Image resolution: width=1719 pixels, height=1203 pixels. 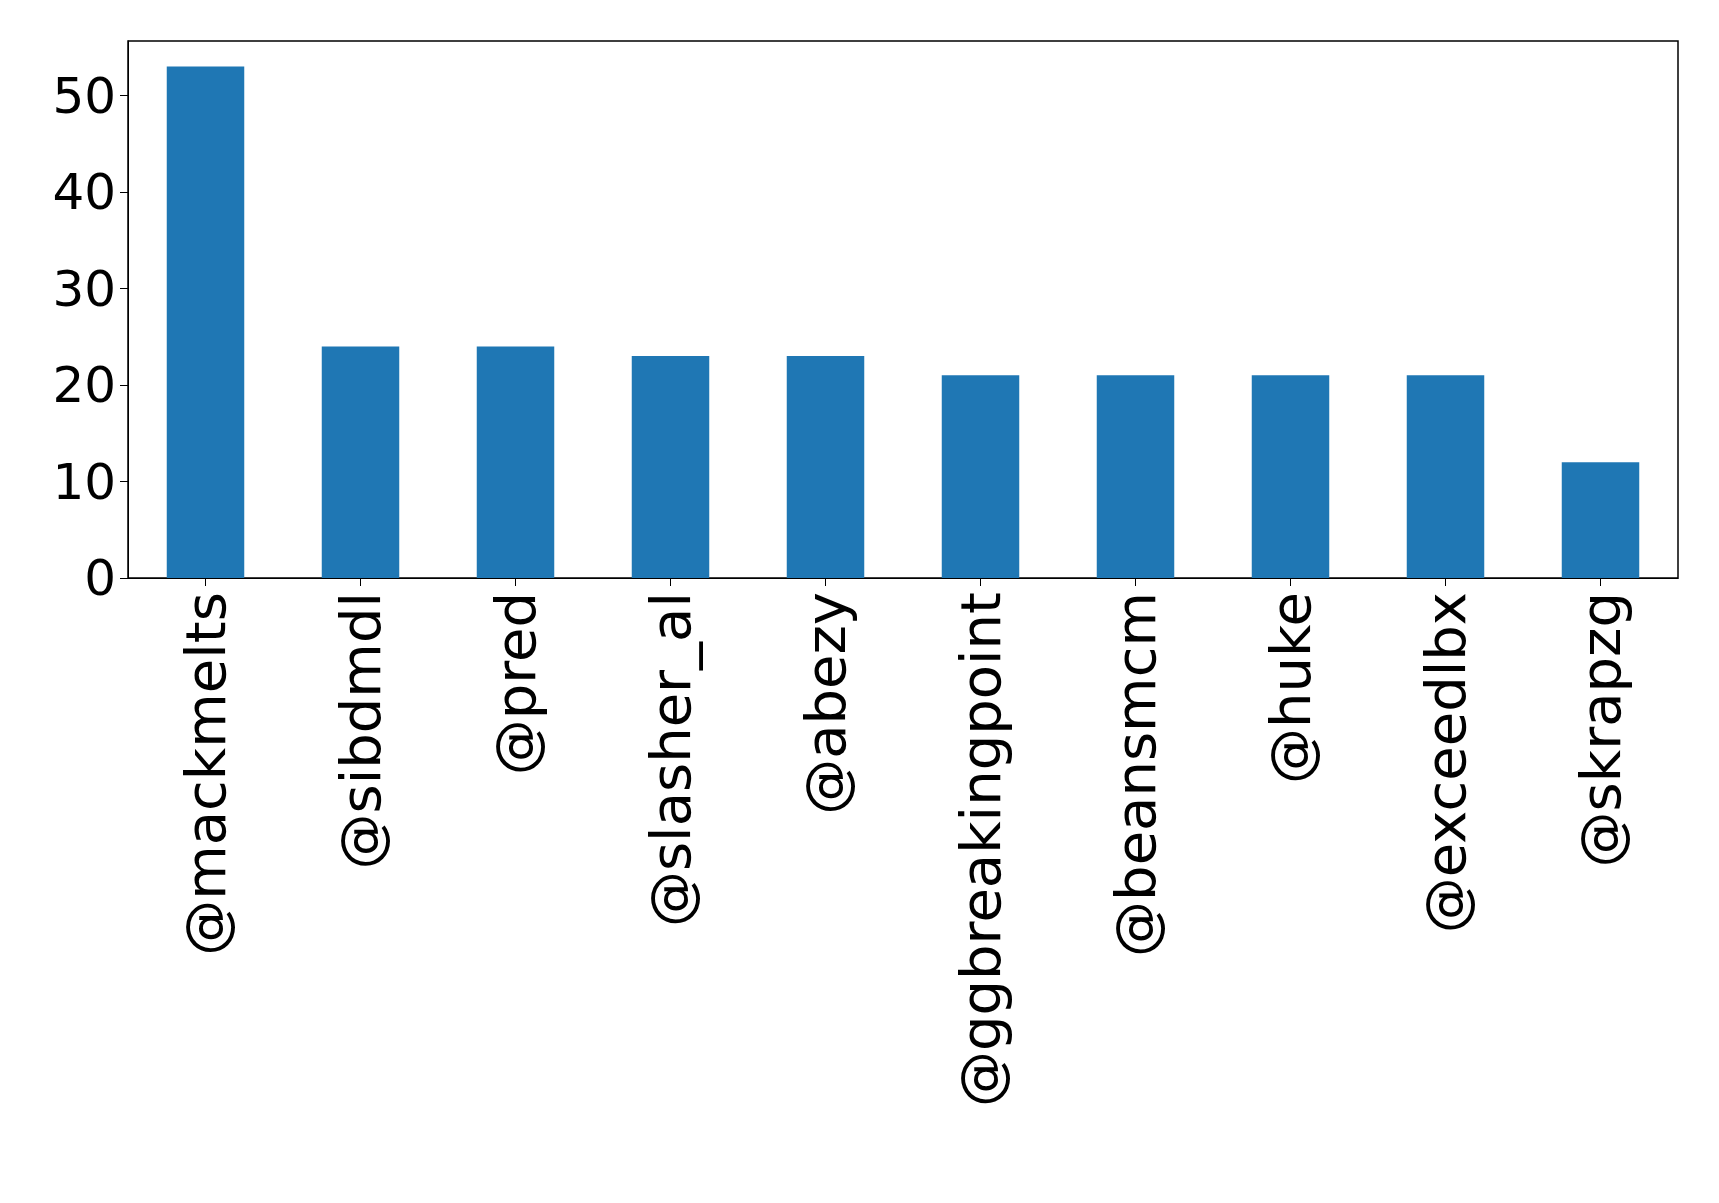 What do you see at coordinates (980, 850) in the screenshot?
I see `x-tick-label: @ggbreakingpoint` at bounding box center [980, 850].